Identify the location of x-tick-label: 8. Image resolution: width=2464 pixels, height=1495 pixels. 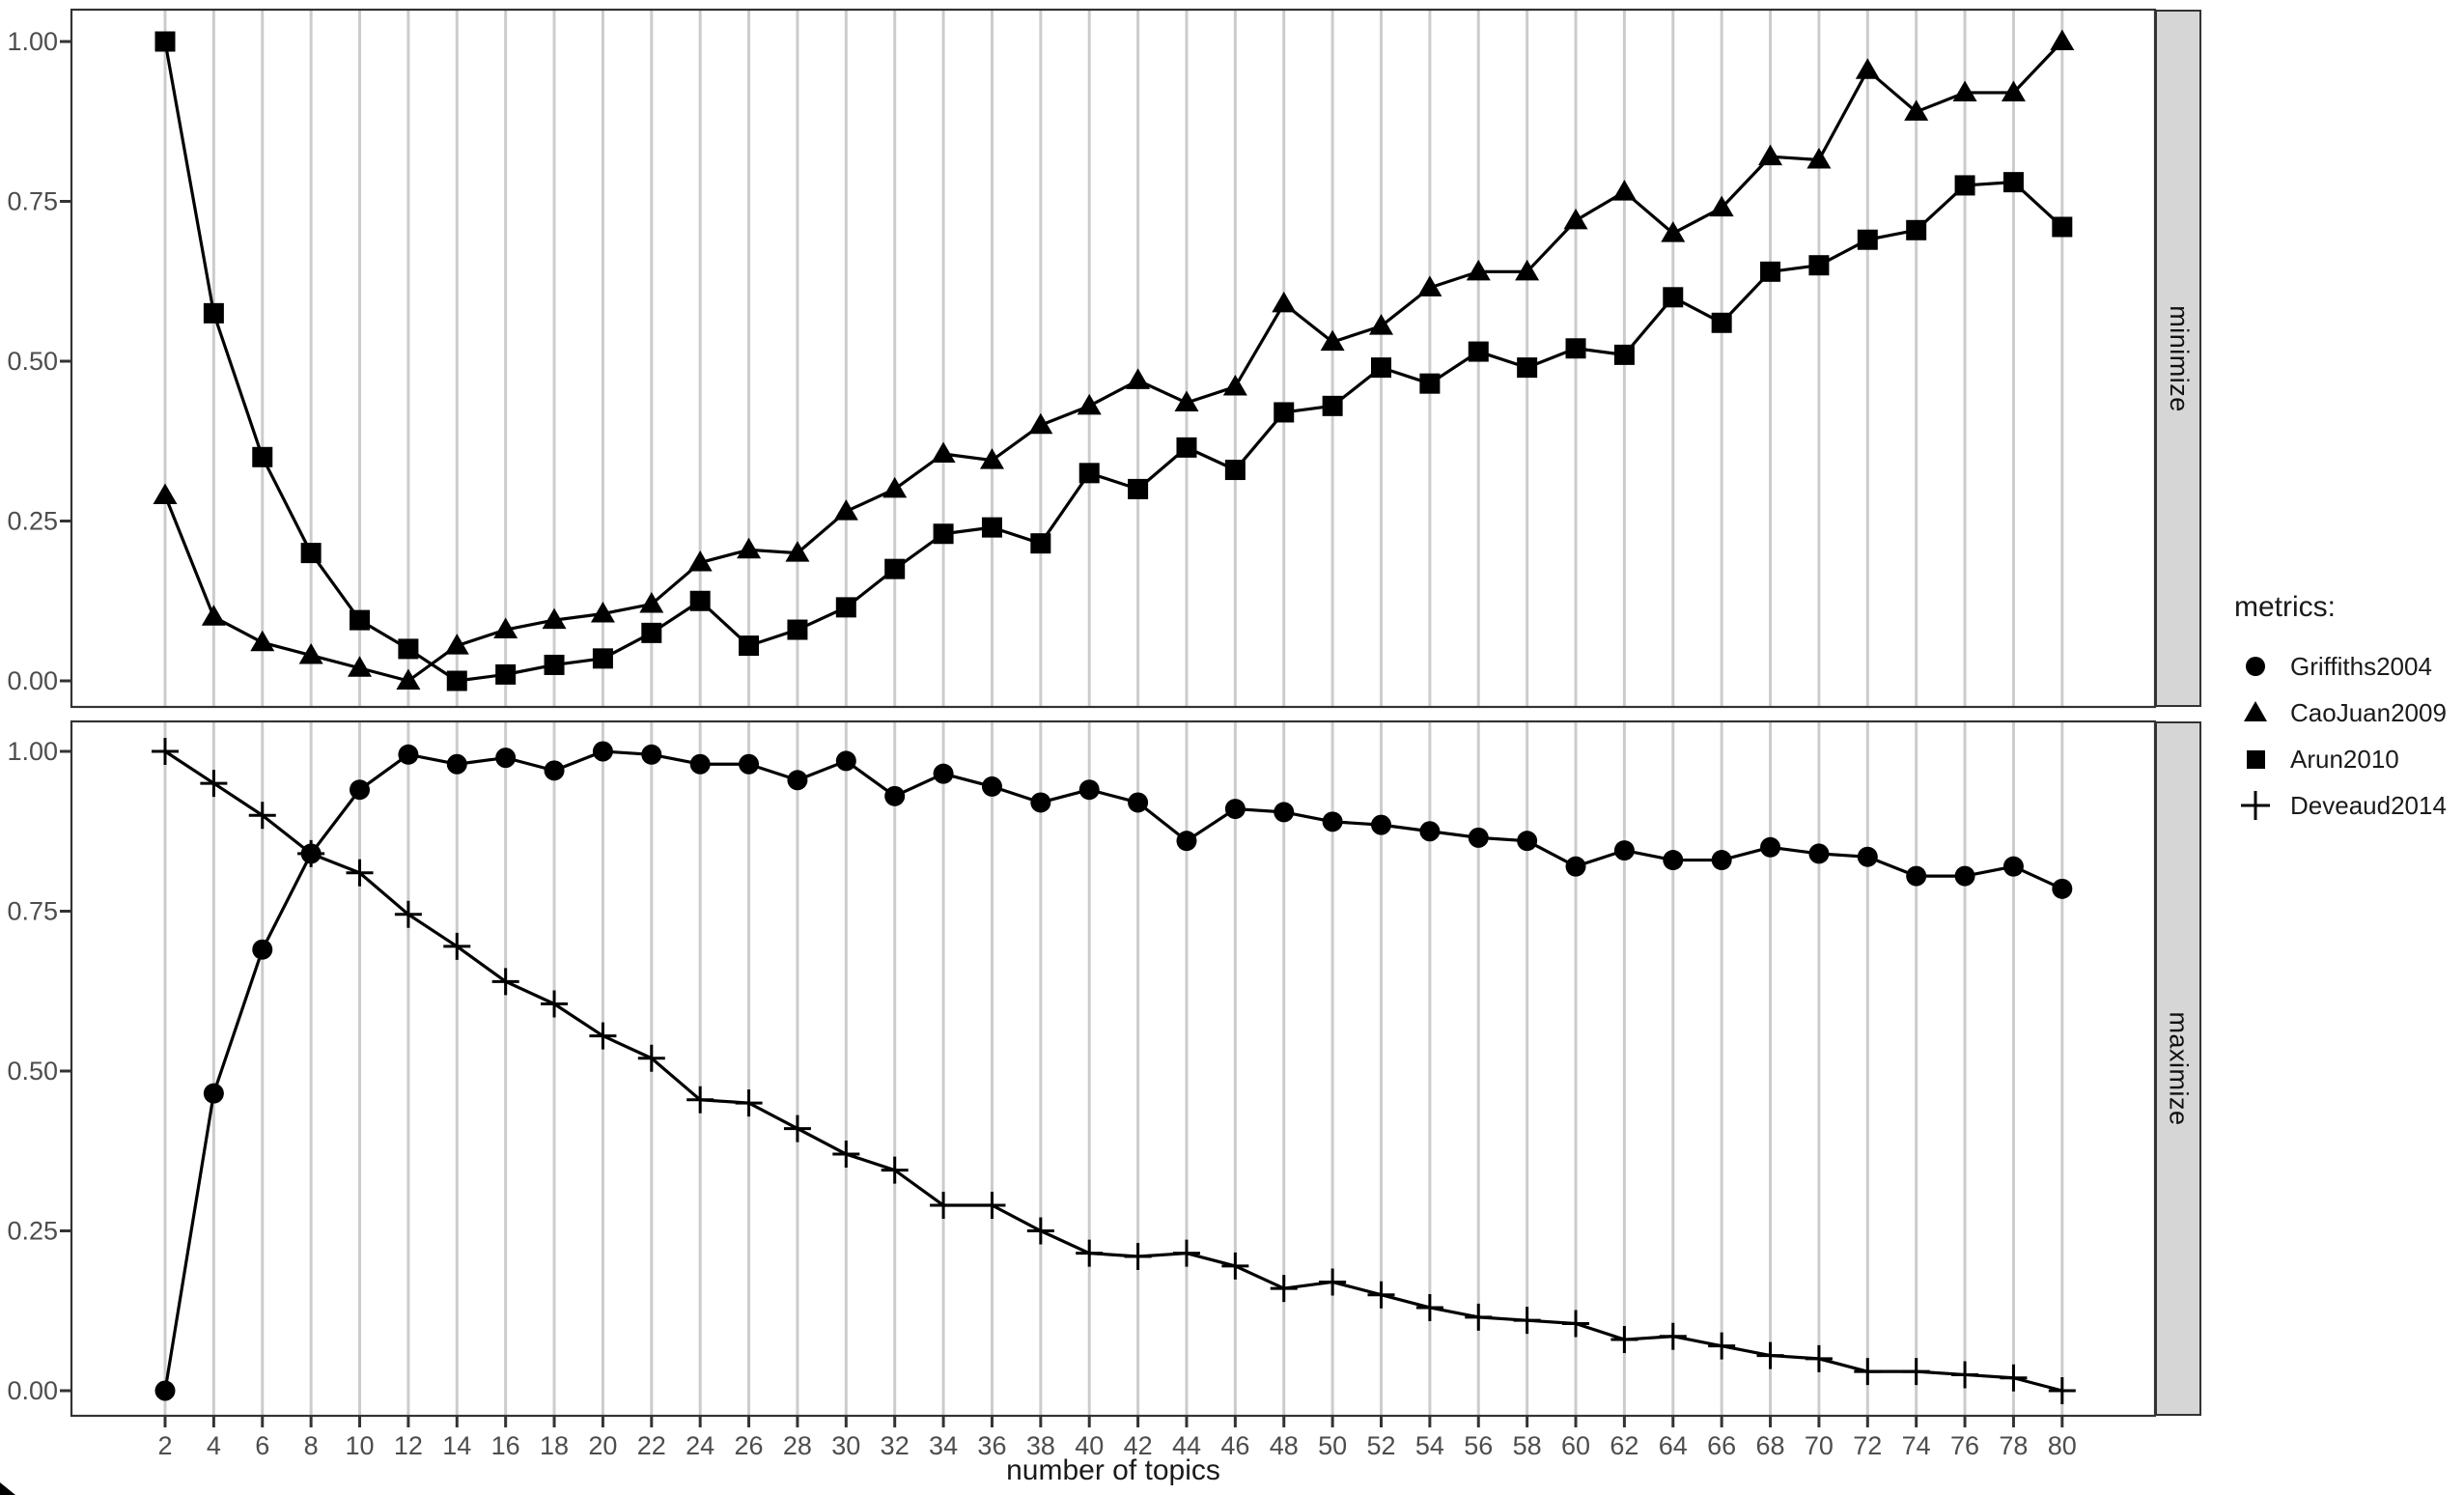
(312, 1445).